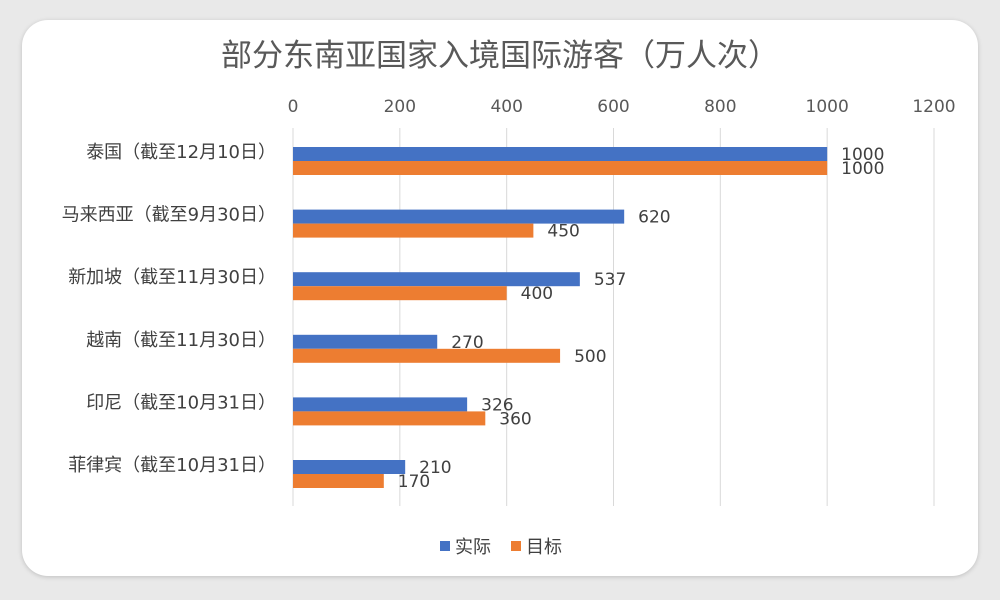 This screenshot has height=600, width=1000. Describe the element at coordinates (862, 169) in the screenshot. I see `data-label-target: 1000` at that location.